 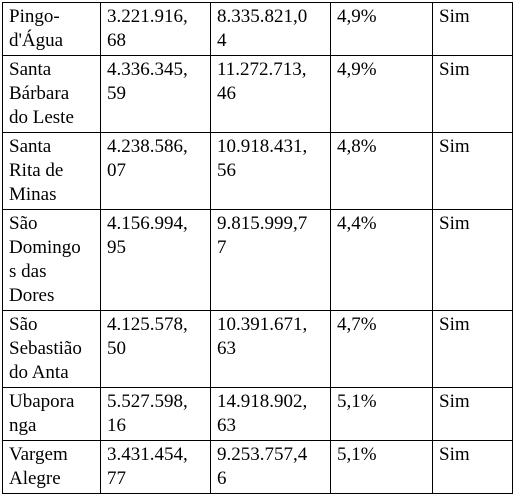 What do you see at coordinates (357, 223) in the screenshot?
I see `cell-line: 4,4%` at bounding box center [357, 223].